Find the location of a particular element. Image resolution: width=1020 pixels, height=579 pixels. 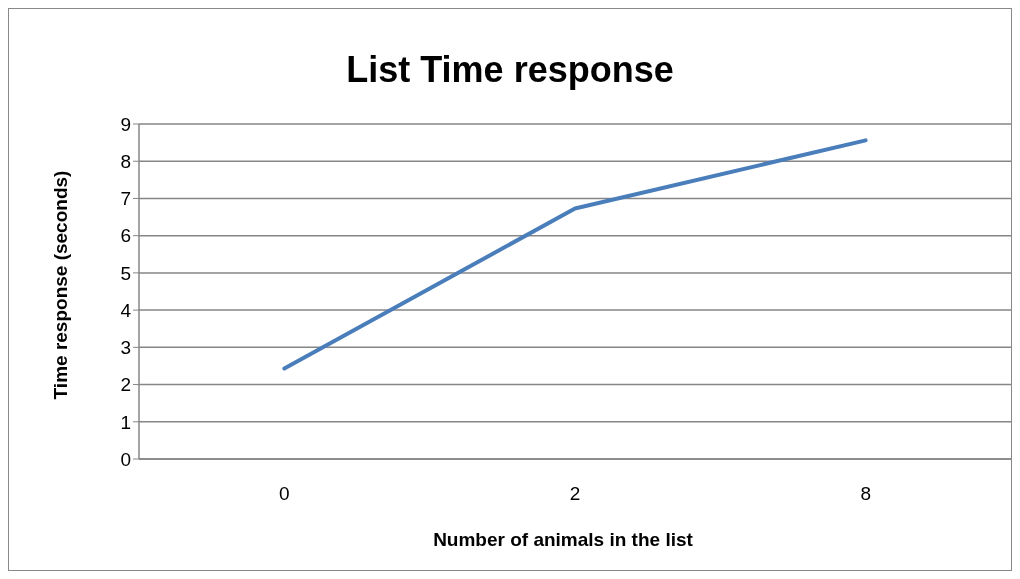

y-tick-label: 9 is located at coordinates (125, 124).